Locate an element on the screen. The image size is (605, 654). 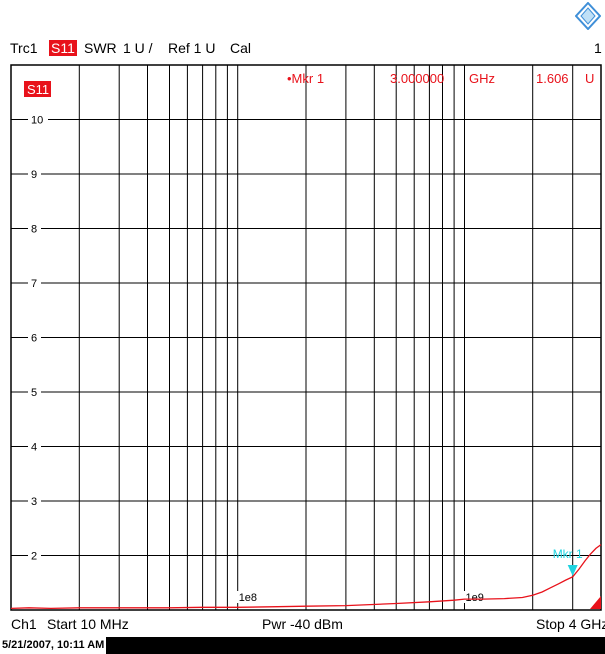
trace-param-badge: S11 is located at coordinates (63, 48).